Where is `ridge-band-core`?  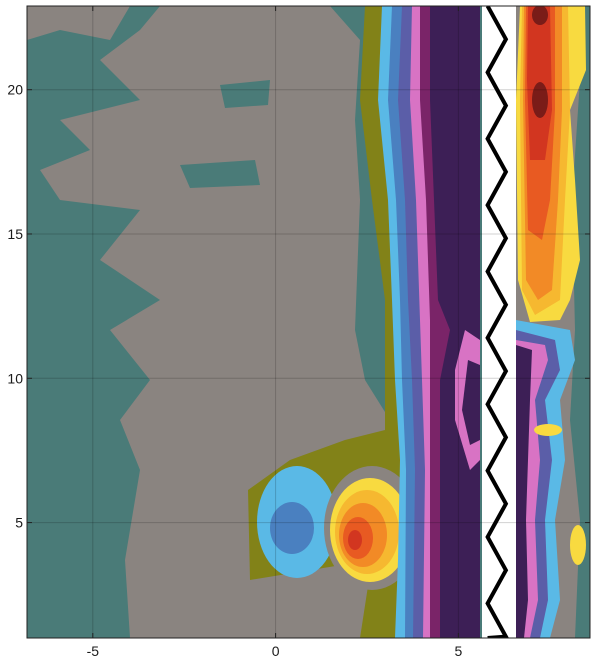 ridge-band-core is located at coordinates (455, 322).